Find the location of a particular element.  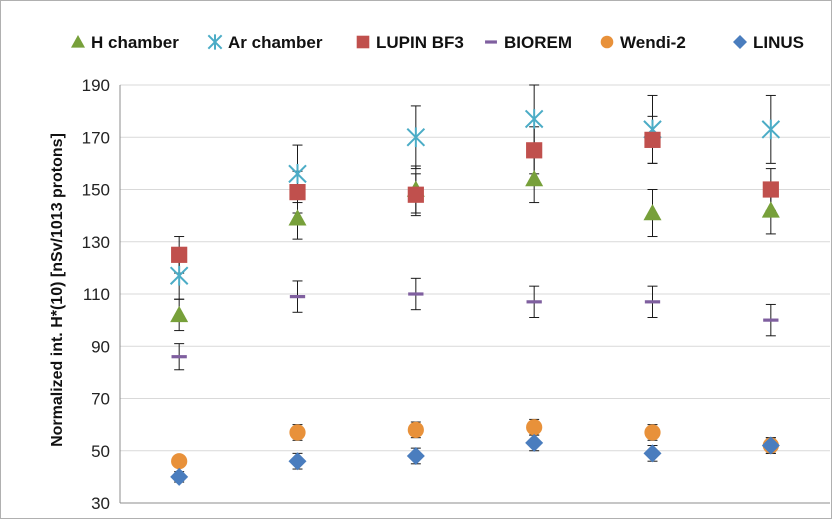

y-tick-label: 30 is located at coordinates (100, 503).